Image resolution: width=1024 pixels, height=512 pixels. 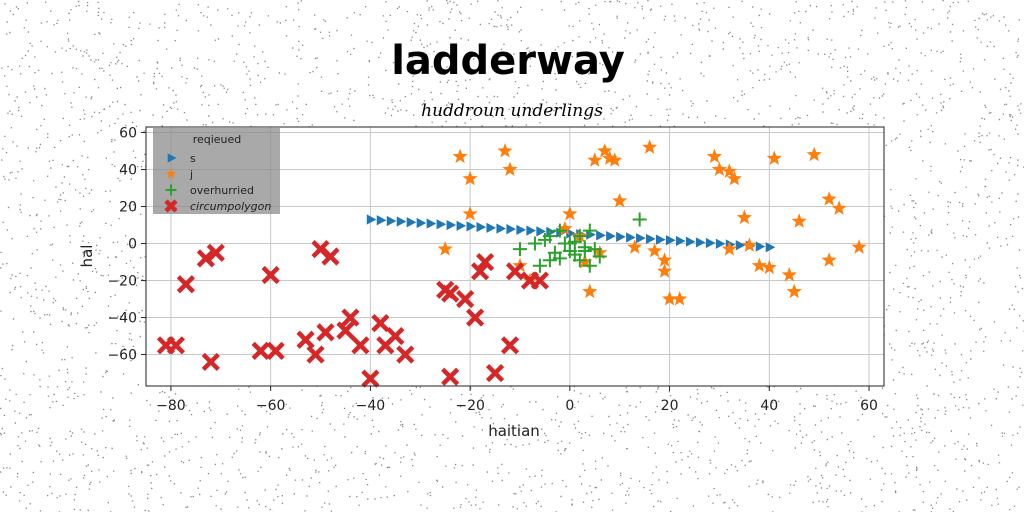 What do you see at coordinates (512, 111) in the screenshot?
I see `chart-subtitle: huddroun underlings` at bounding box center [512, 111].